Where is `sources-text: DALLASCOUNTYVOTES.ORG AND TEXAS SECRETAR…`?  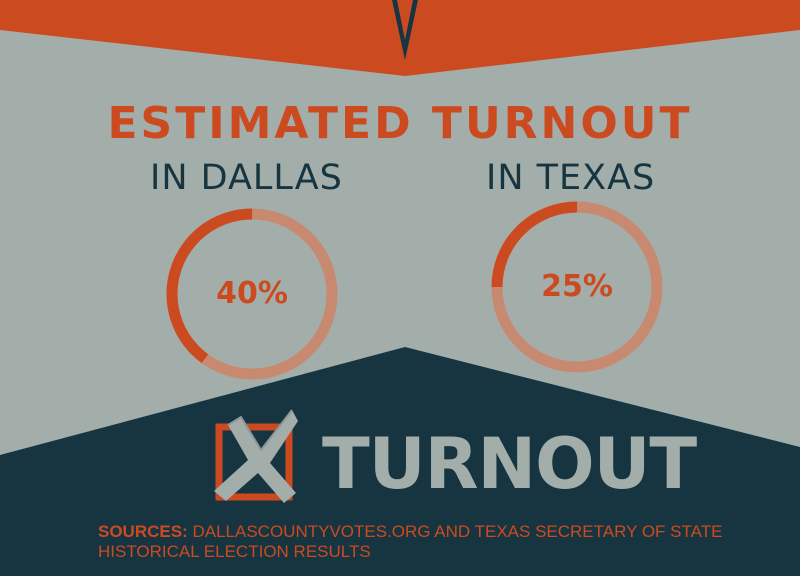
sources-text: DALLASCOUNTYVOTES.ORG AND TEXAS SECRETAR… is located at coordinates (410, 541).